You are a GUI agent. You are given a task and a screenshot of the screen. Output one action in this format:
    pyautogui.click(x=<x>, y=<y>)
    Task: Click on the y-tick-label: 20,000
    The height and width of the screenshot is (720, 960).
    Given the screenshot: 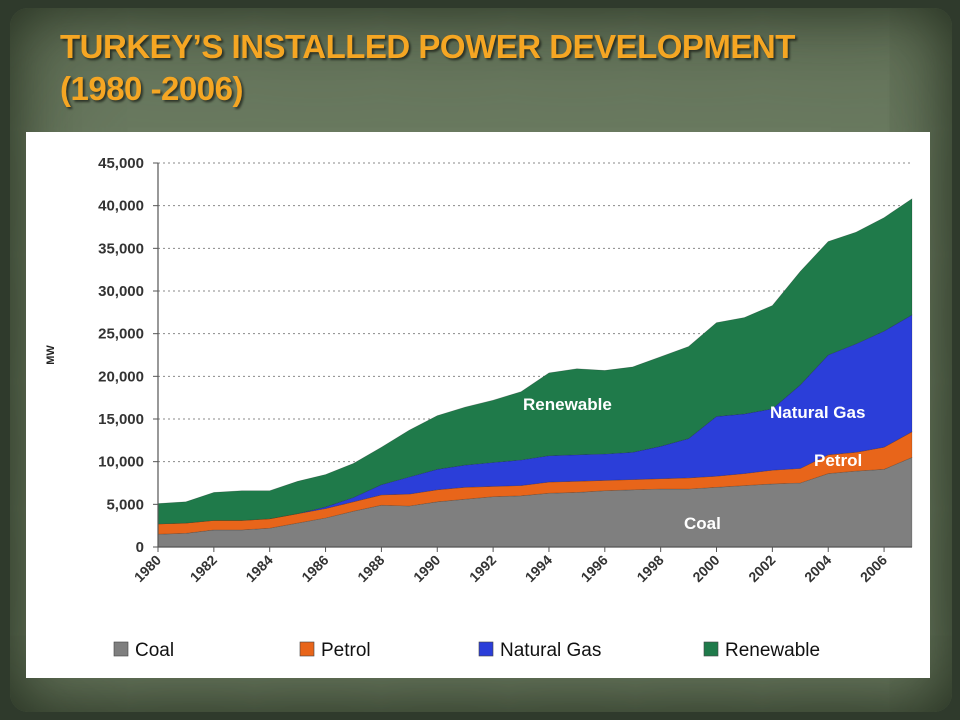 What is the action you would take?
    pyautogui.click(x=121, y=376)
    